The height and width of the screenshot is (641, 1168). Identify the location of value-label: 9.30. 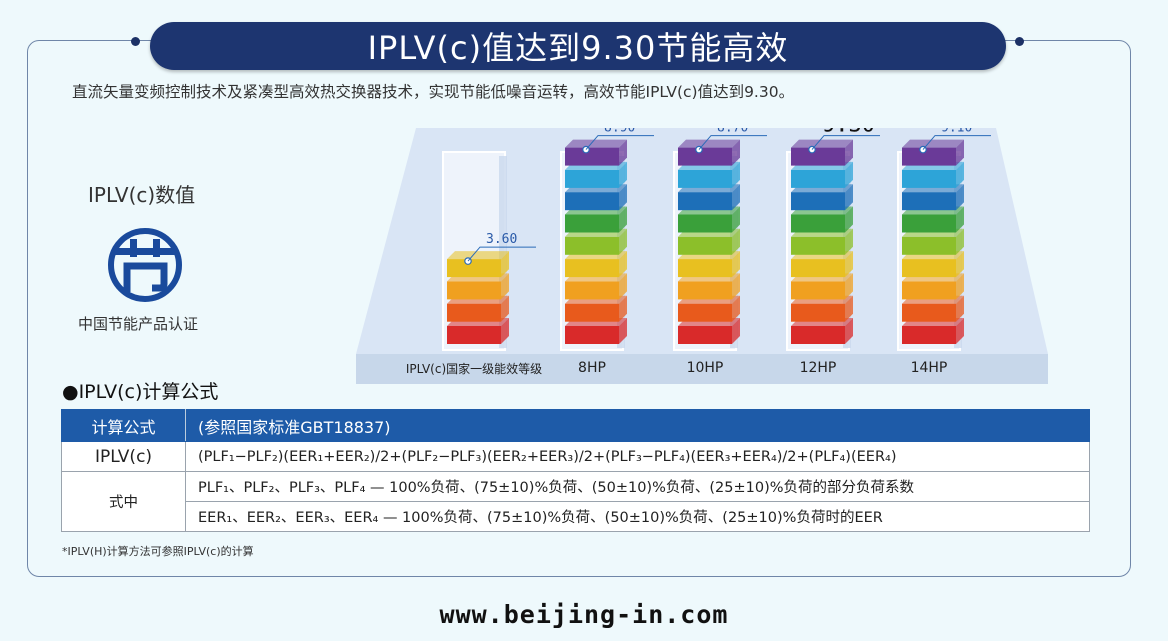
(848, 133).